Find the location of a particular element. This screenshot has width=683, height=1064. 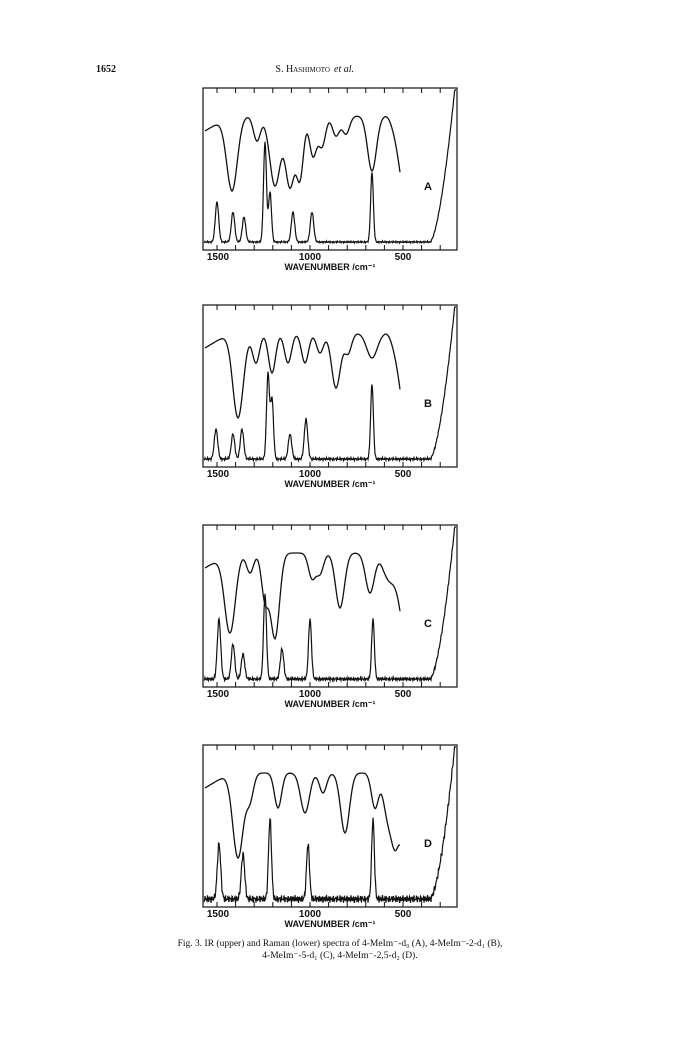

panel-label: C is located at coordinates (428, 624).